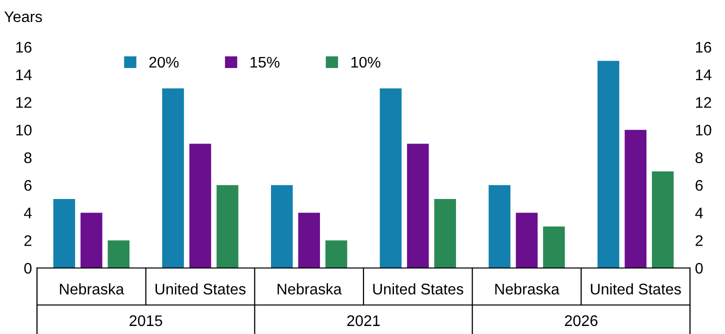 The height and width of the screenshot is (334, 725). Describe the element at coordinates (146, 320) in the screenshot. I see `text: 2015` at that location.